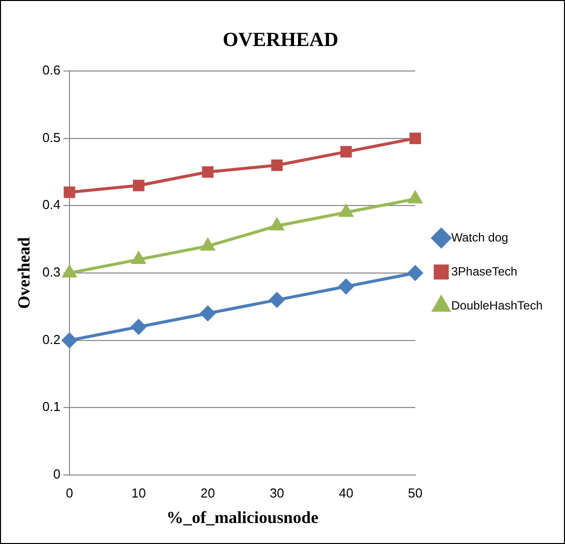  What do you see at coordinates (51, 406) in the screenshot?
I see `y-tick-label: 0.1` at bounding box center [51, 406].